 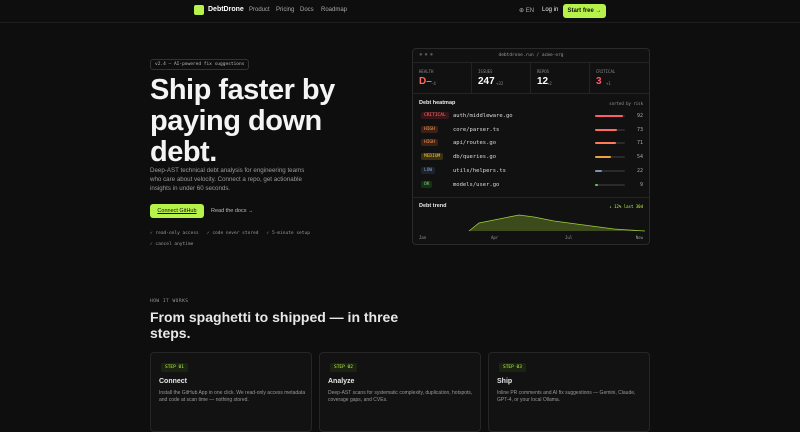 I want to click on file-name: db/queries.go, so click(x=475, y=157).